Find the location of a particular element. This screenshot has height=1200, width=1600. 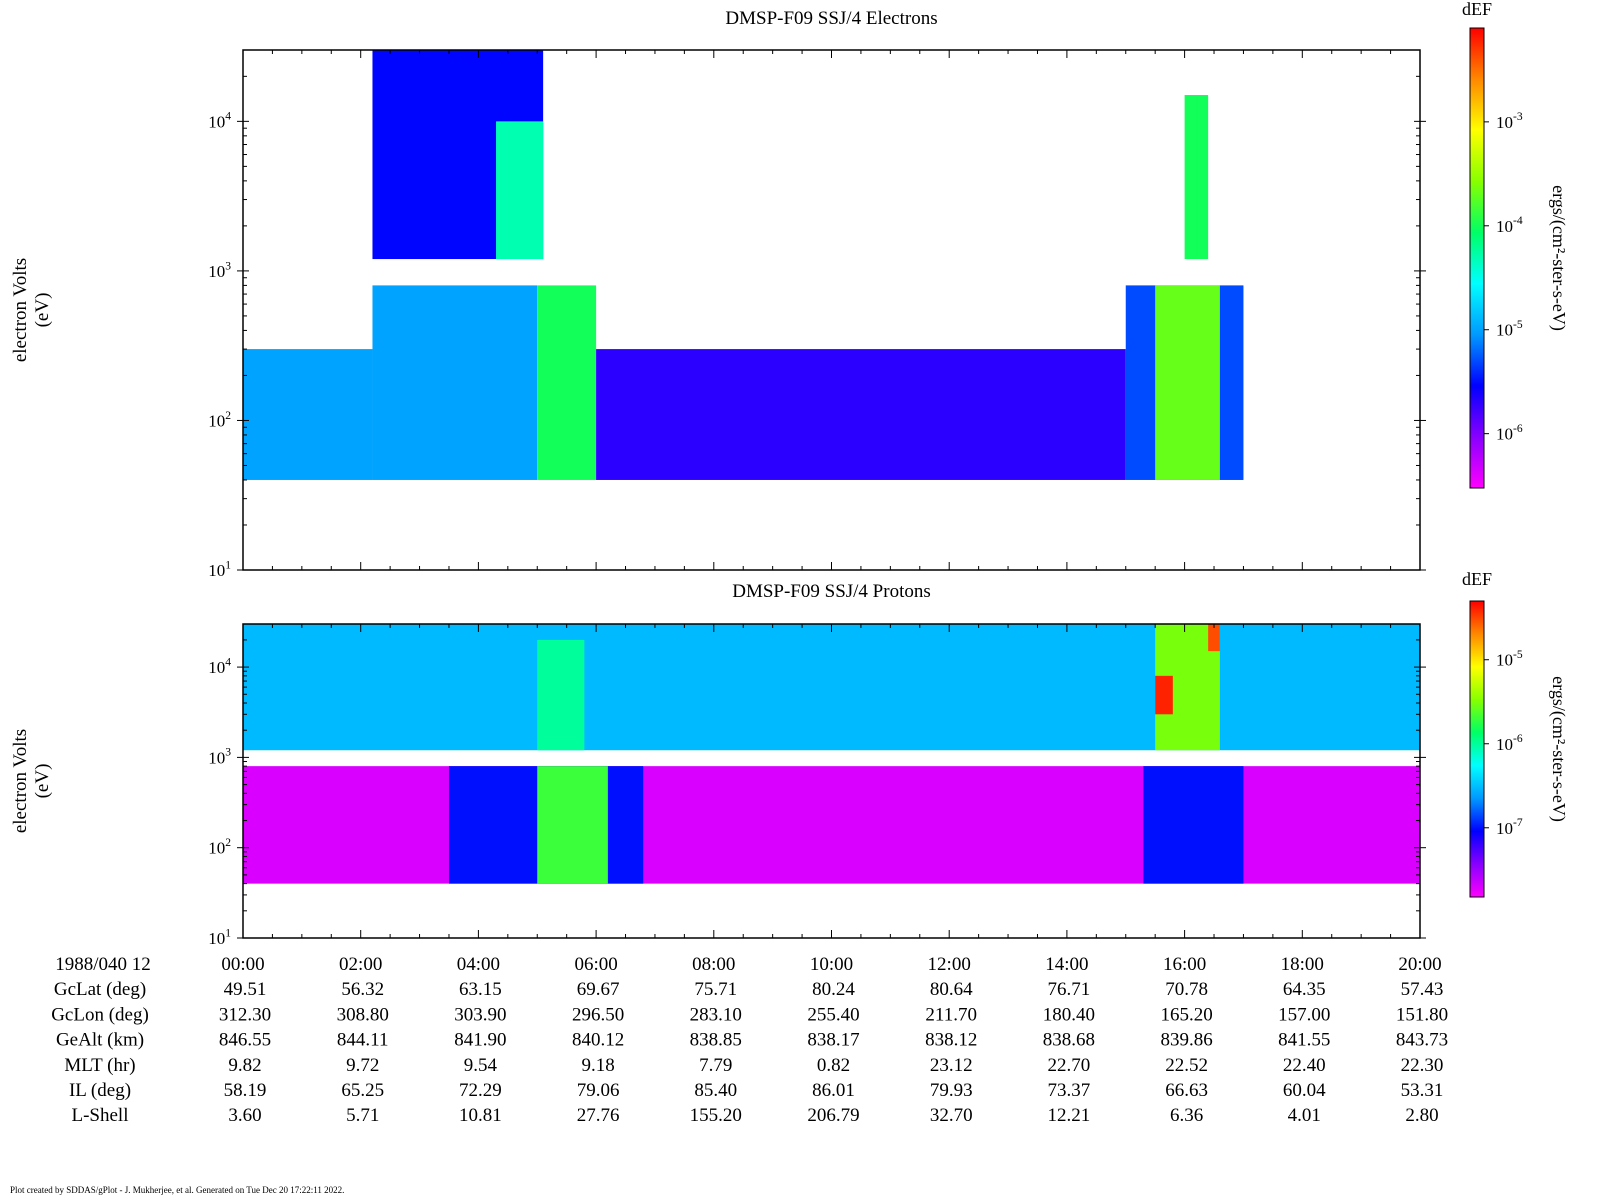

ephemeris-value: 22.30 is located at coordinates (1422, 1065).